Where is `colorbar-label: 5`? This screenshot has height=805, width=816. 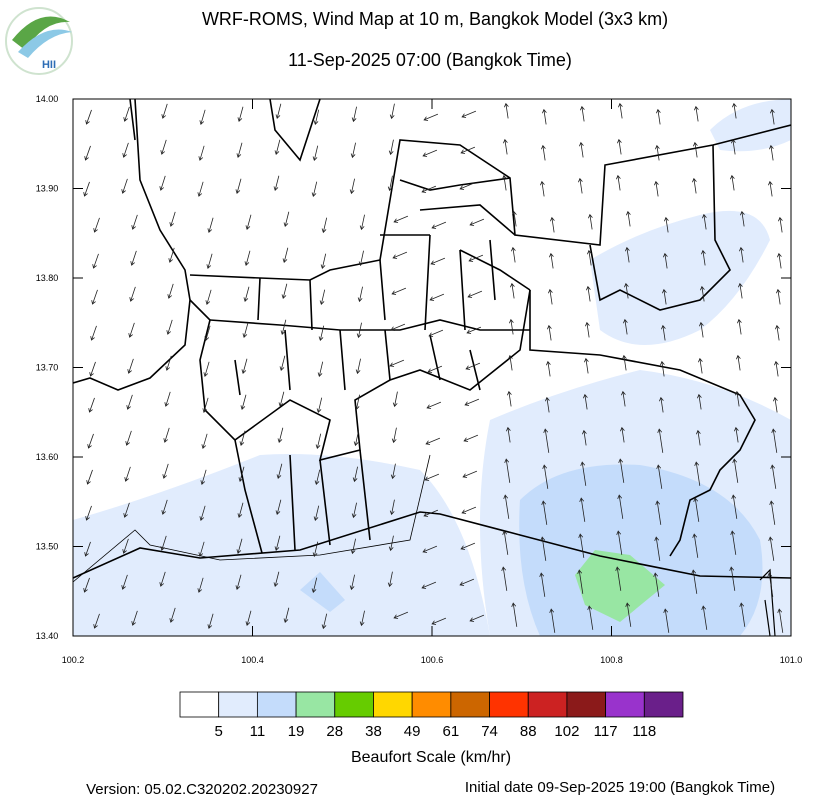 colorbar-label: 5 is located at coordinates (219, 731).